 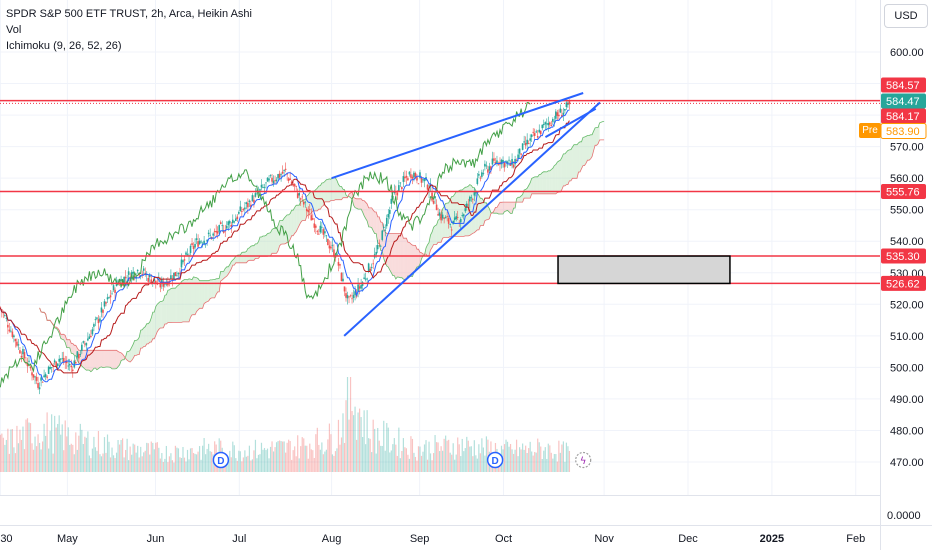 I want to click on price-tick-label: 480.00, so click(x=907, y=431).